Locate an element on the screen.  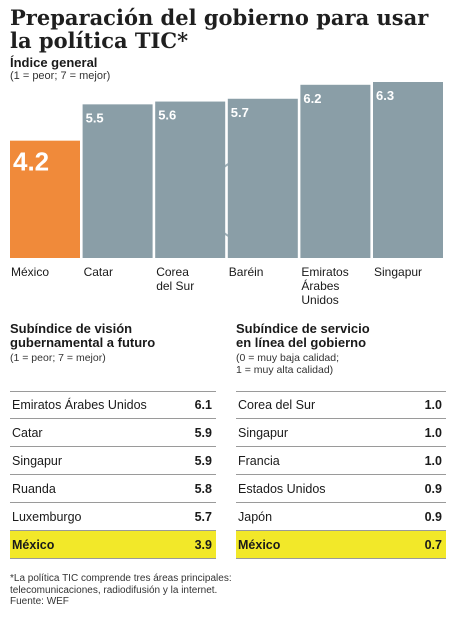
category-label: del Sur is located at coordinates (175, 286).